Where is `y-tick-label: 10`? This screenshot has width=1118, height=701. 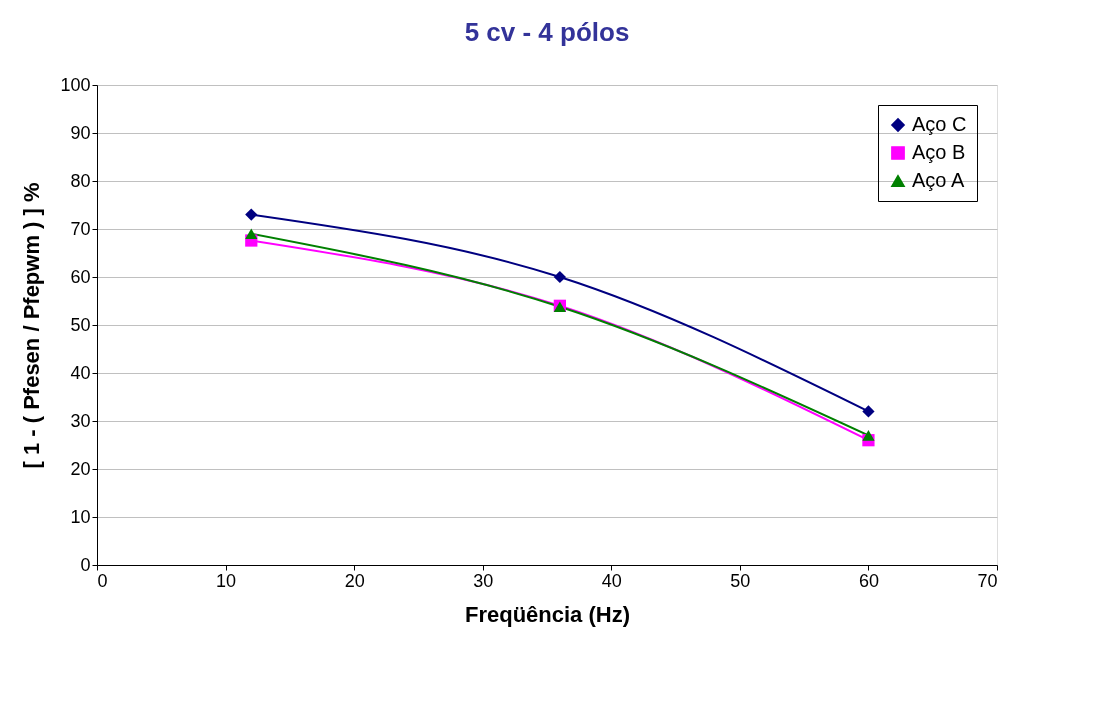 y-tick-label: 10 is located at coordinates (80, 516).